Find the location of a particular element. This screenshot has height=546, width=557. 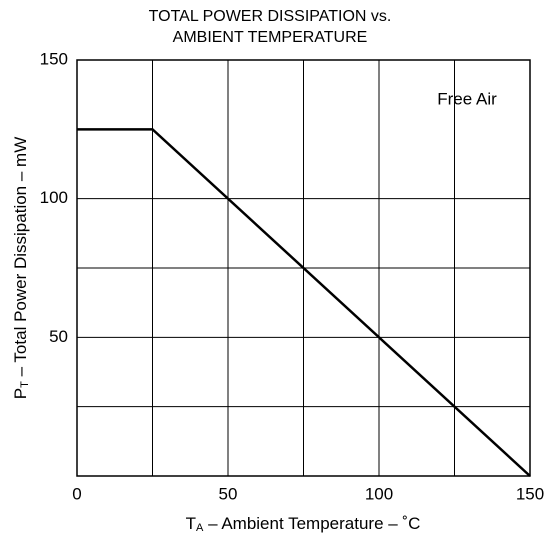

x-tick-label: 100 is located at coordinates (379, 493).